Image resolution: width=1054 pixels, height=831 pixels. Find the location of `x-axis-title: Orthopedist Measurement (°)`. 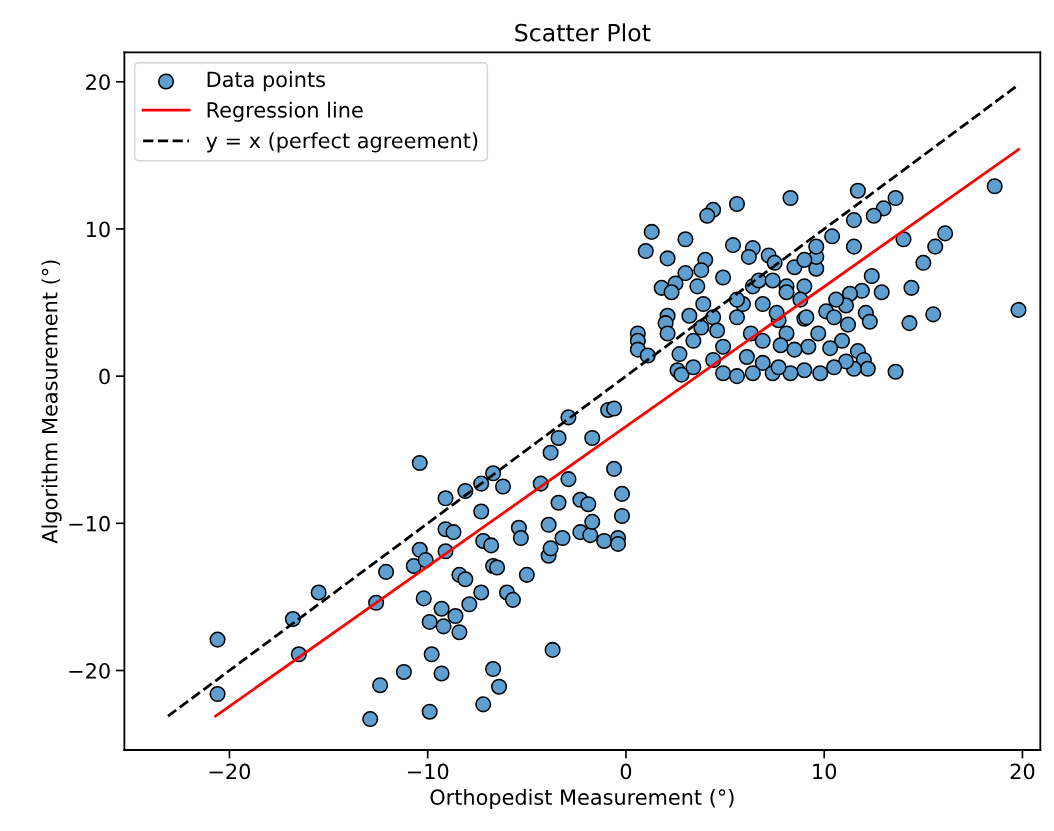

x-axis-title: Orthopedist Measurement (°) is located at coordinates (582, 799).